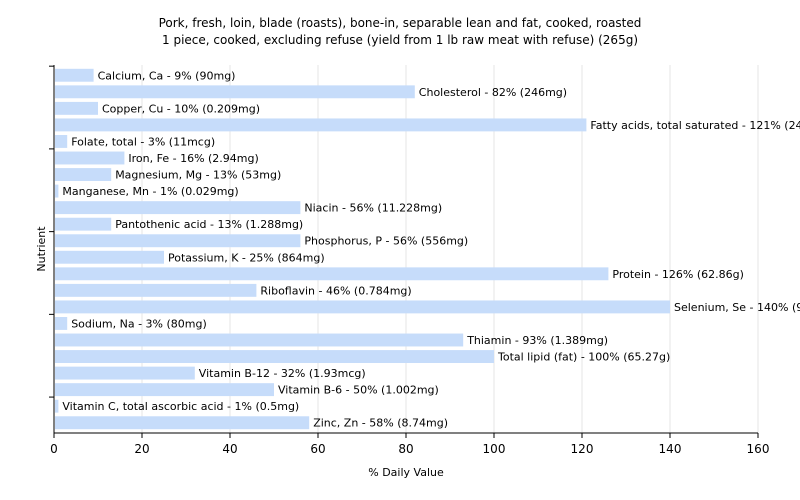 The width and height of the screenshot is (800, 500). I want to click on x-tick-label: 0, so click(54, 449).